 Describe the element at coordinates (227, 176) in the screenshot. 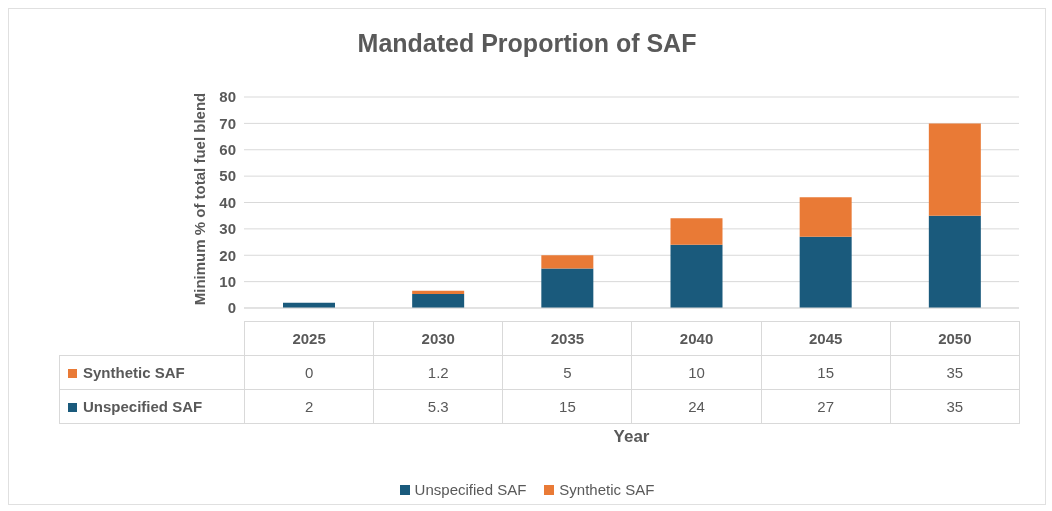

I see `y-tick-label: 50` at that location.